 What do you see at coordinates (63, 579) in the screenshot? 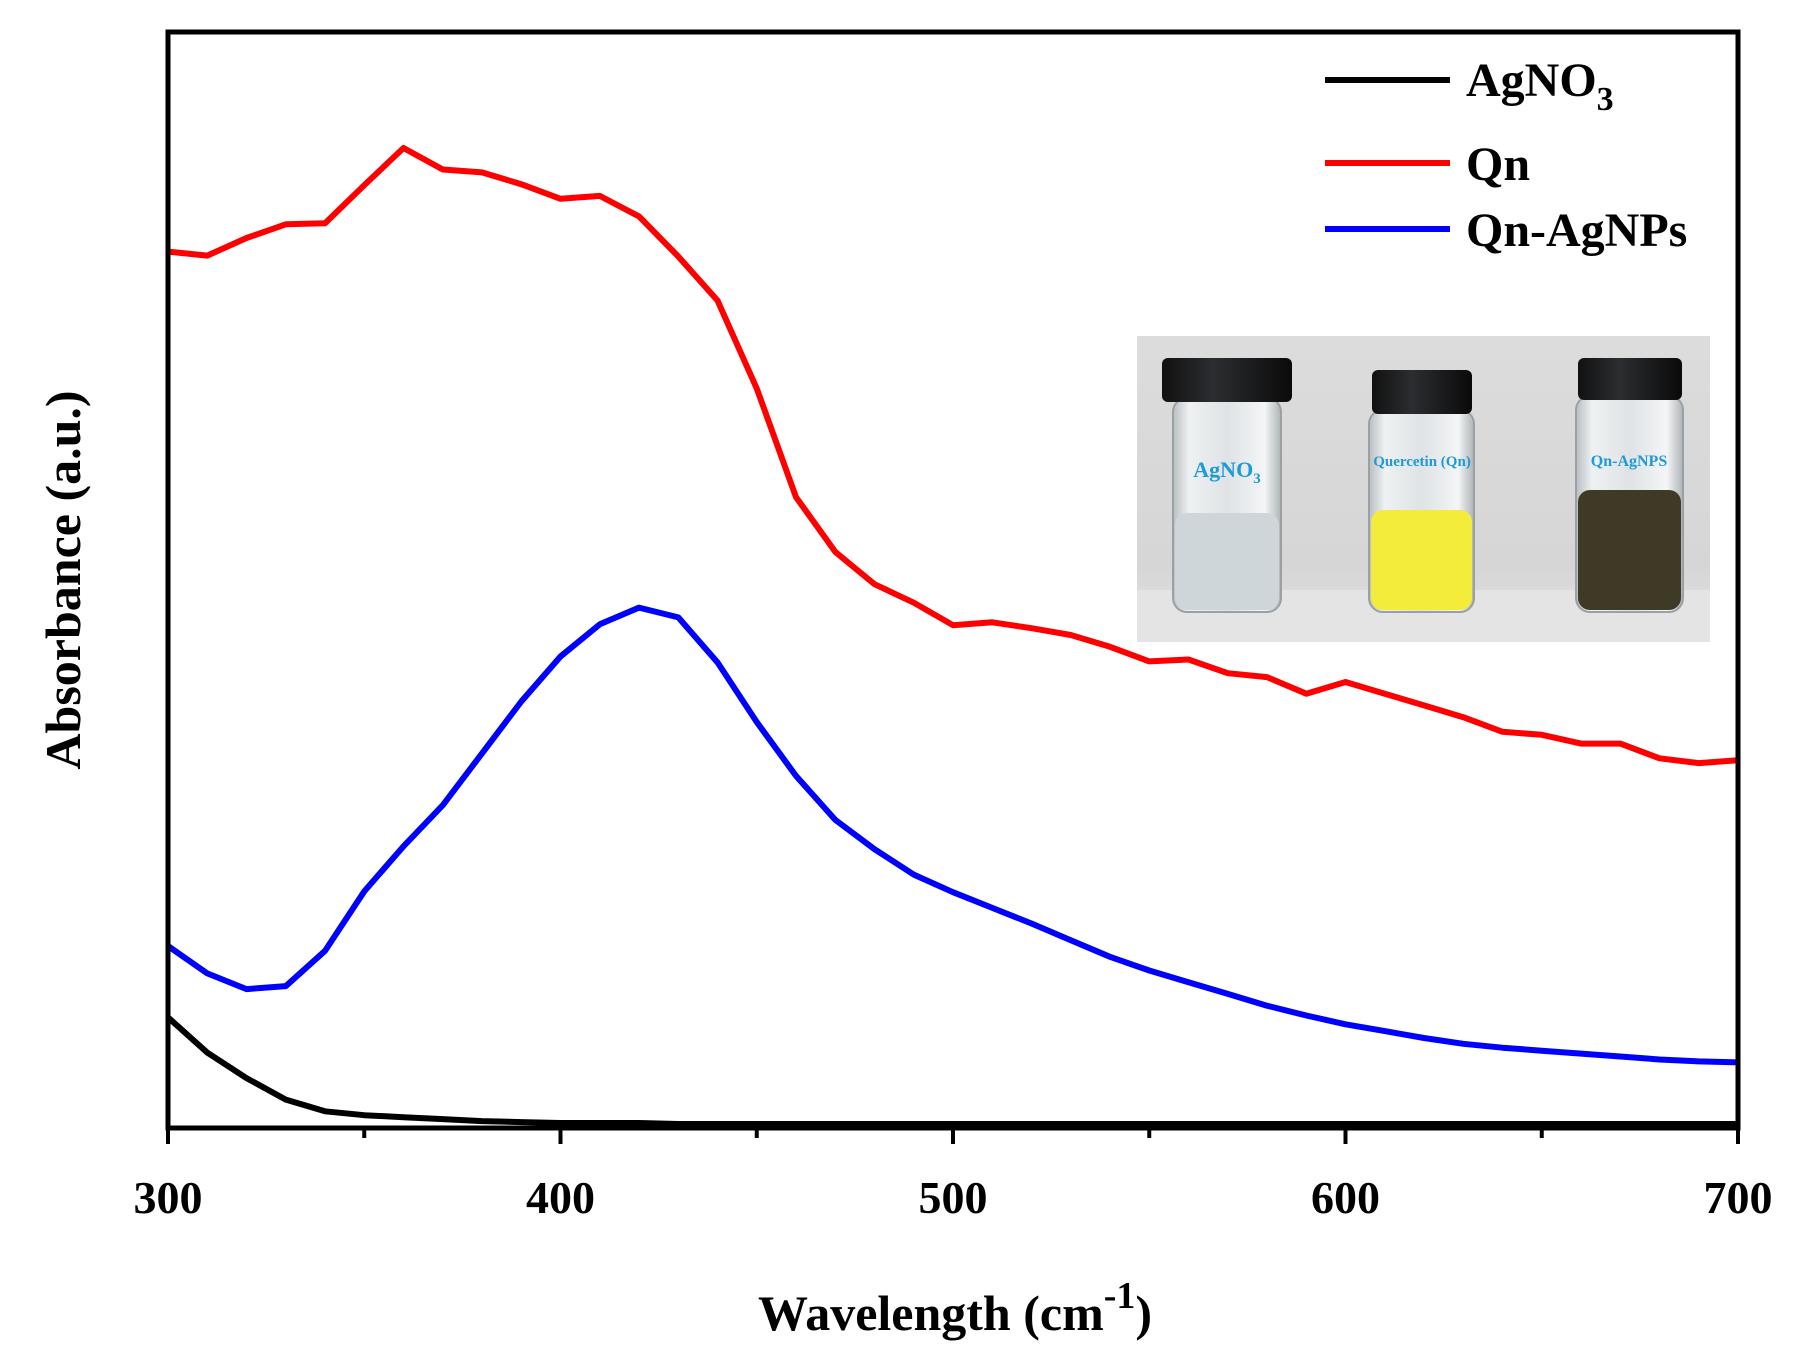
I see `y-axis-title: Absorbance (a.u.)` at bounding box center [63, 579].